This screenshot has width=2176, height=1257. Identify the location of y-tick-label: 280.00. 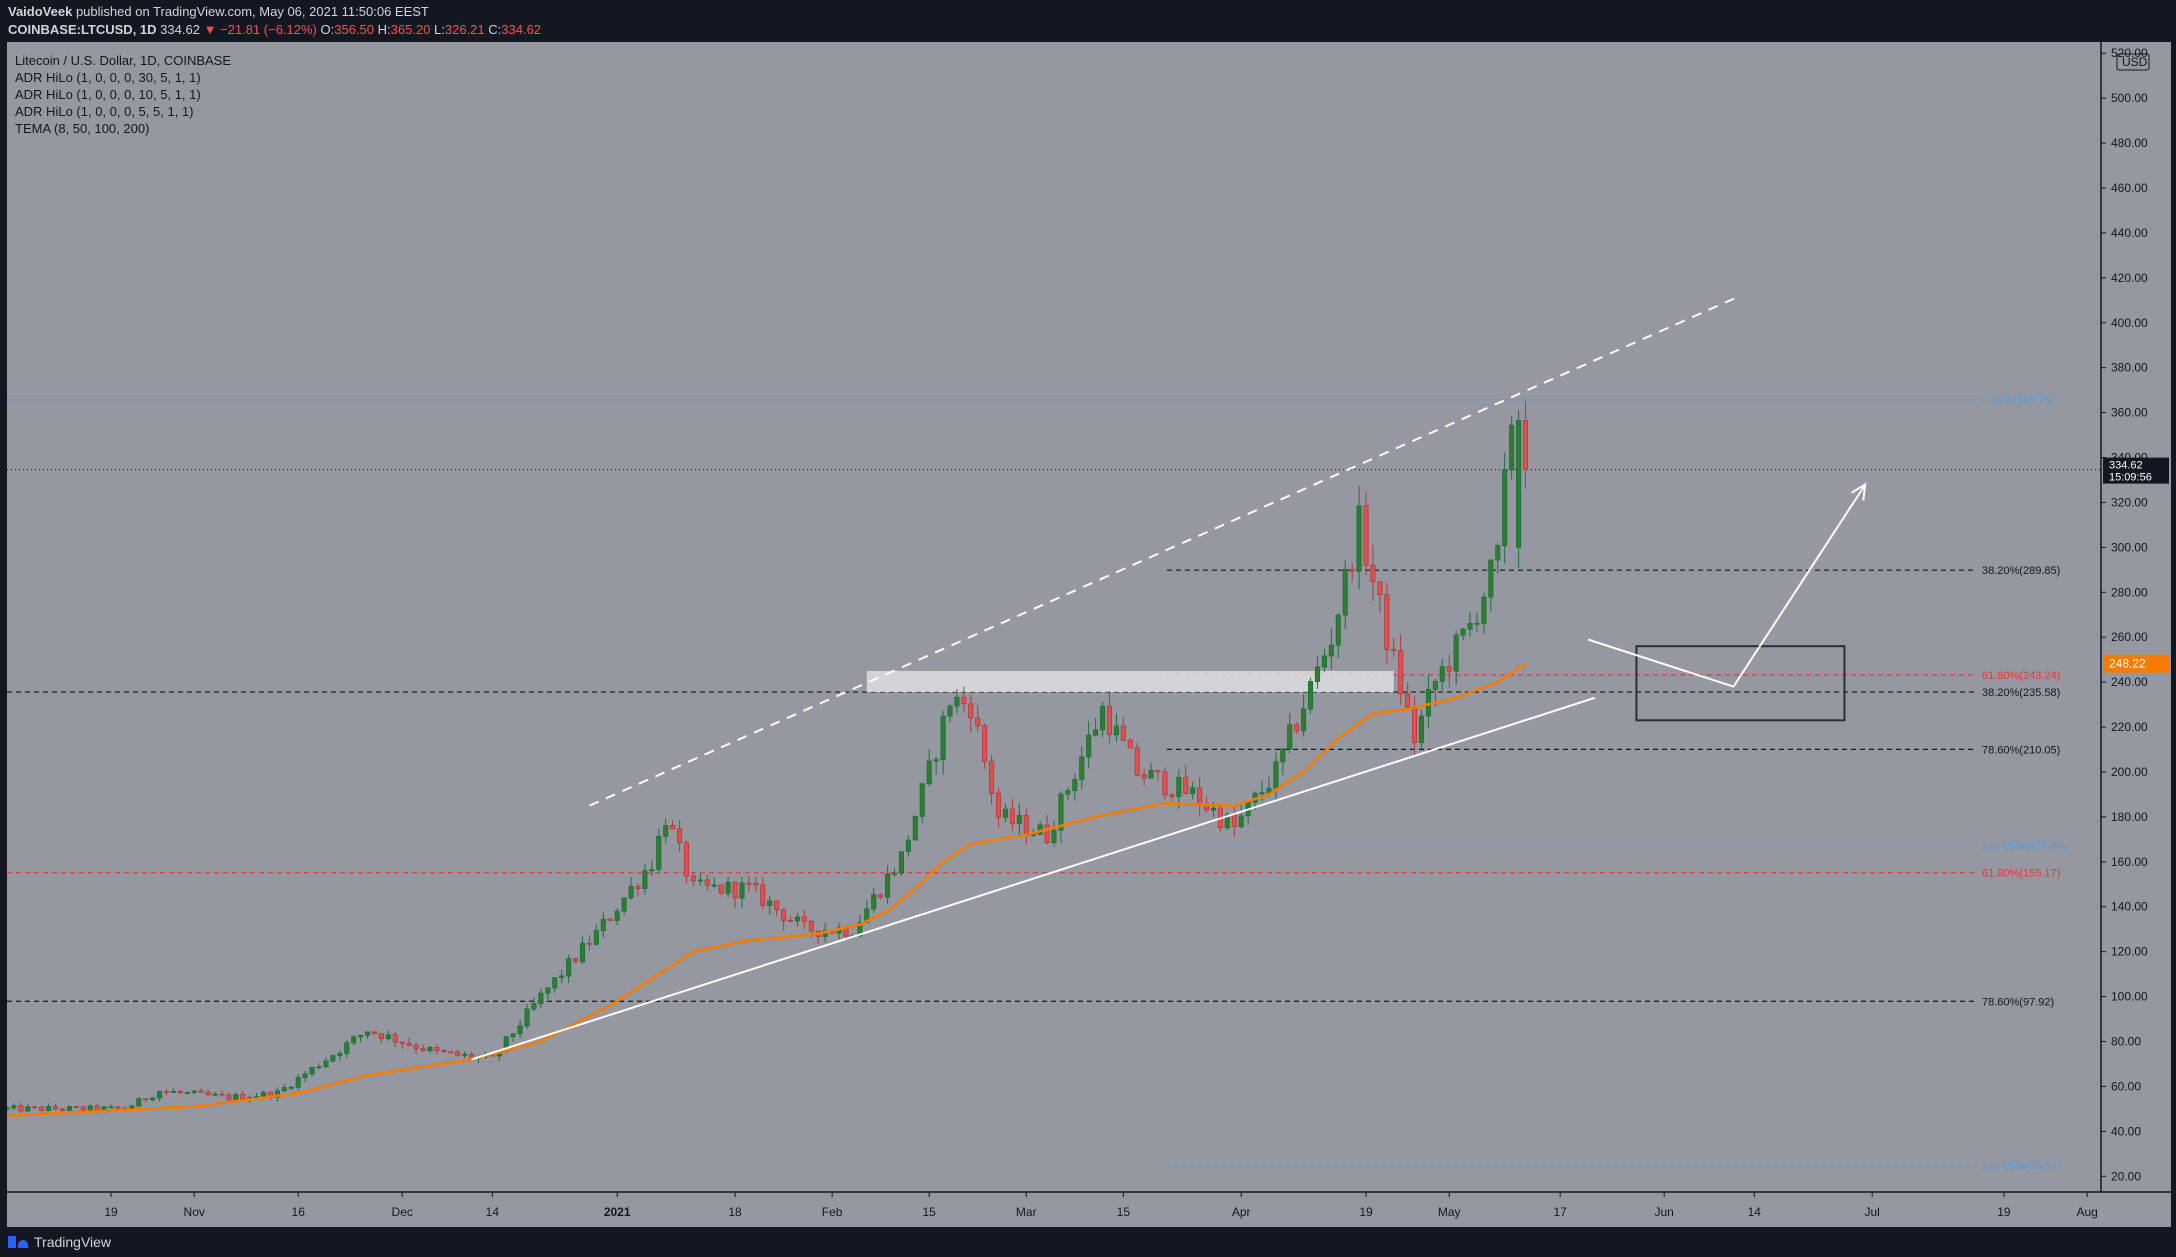
(2129, 592).